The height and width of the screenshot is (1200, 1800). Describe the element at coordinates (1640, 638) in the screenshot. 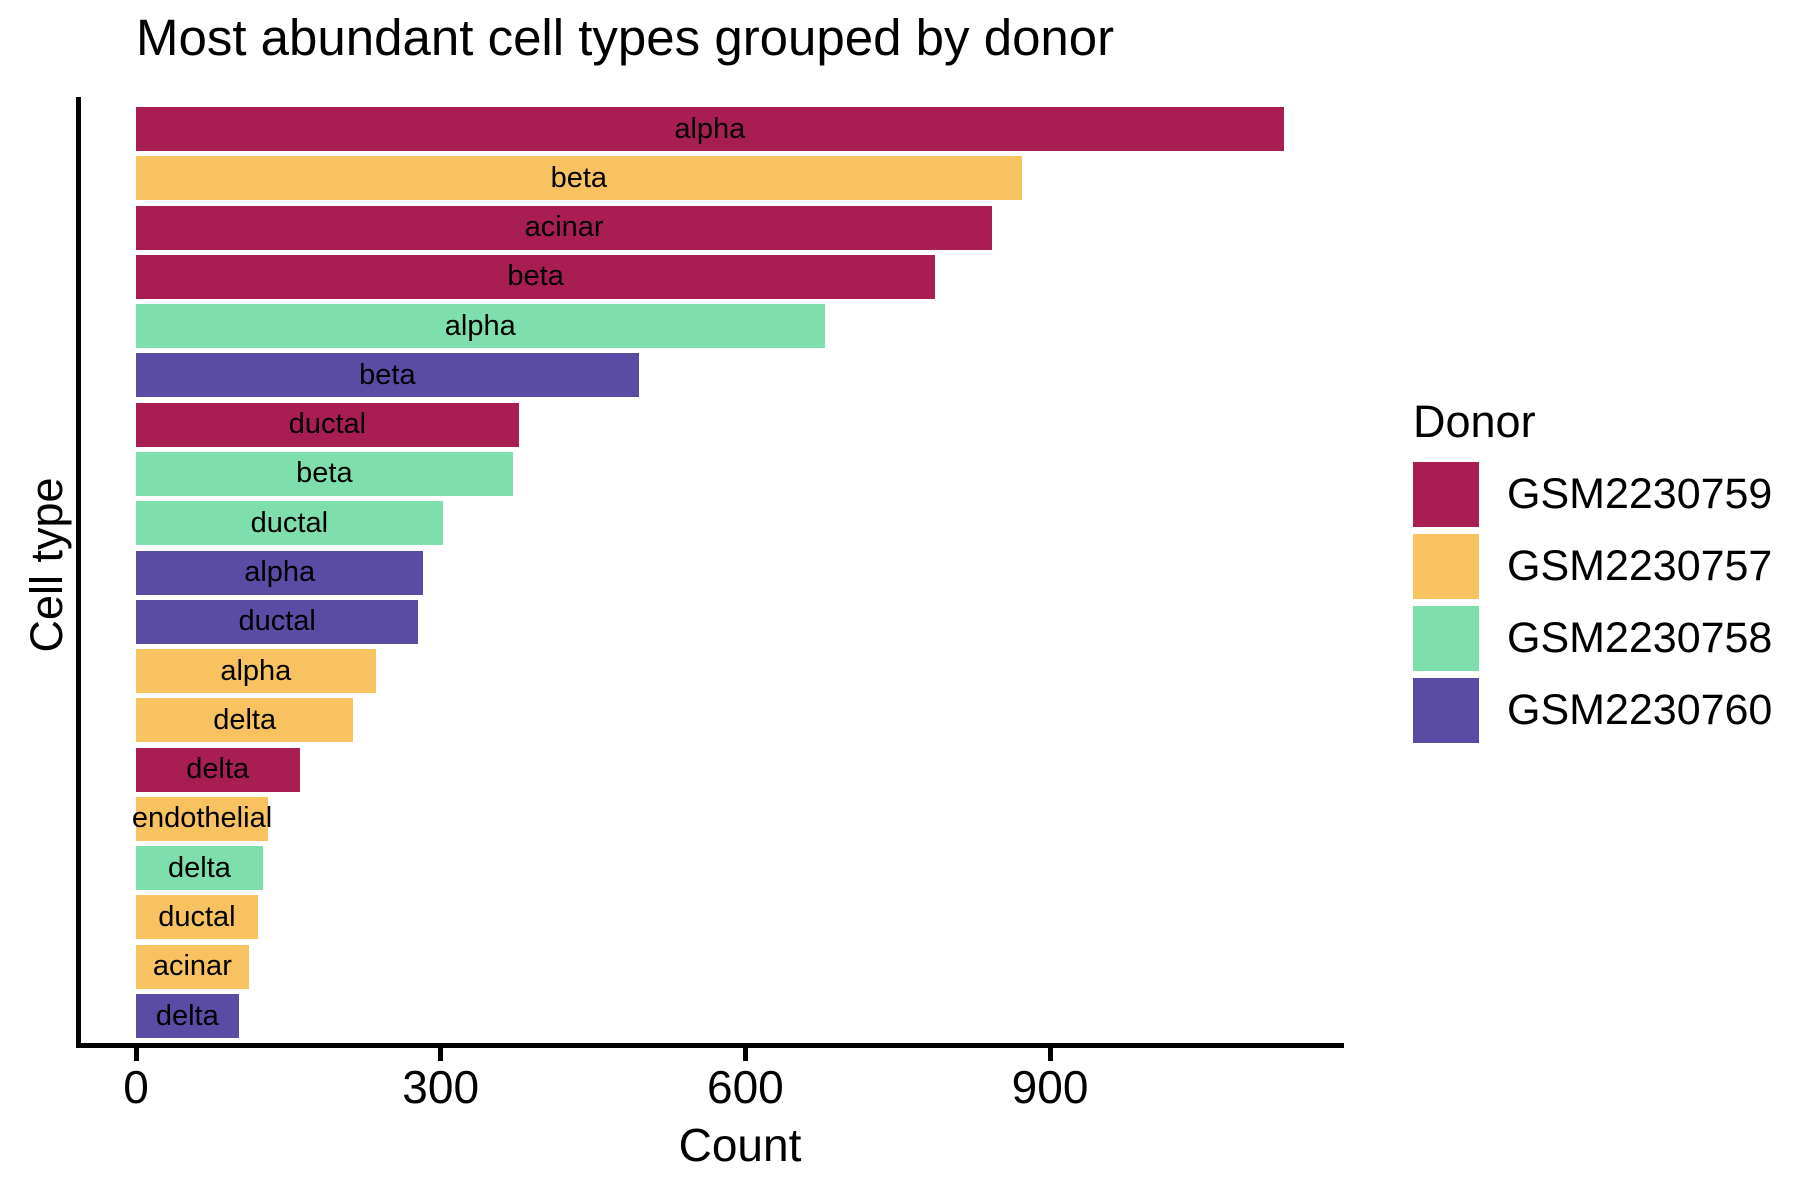

I see `legend-label: GSM2230758` at that location.